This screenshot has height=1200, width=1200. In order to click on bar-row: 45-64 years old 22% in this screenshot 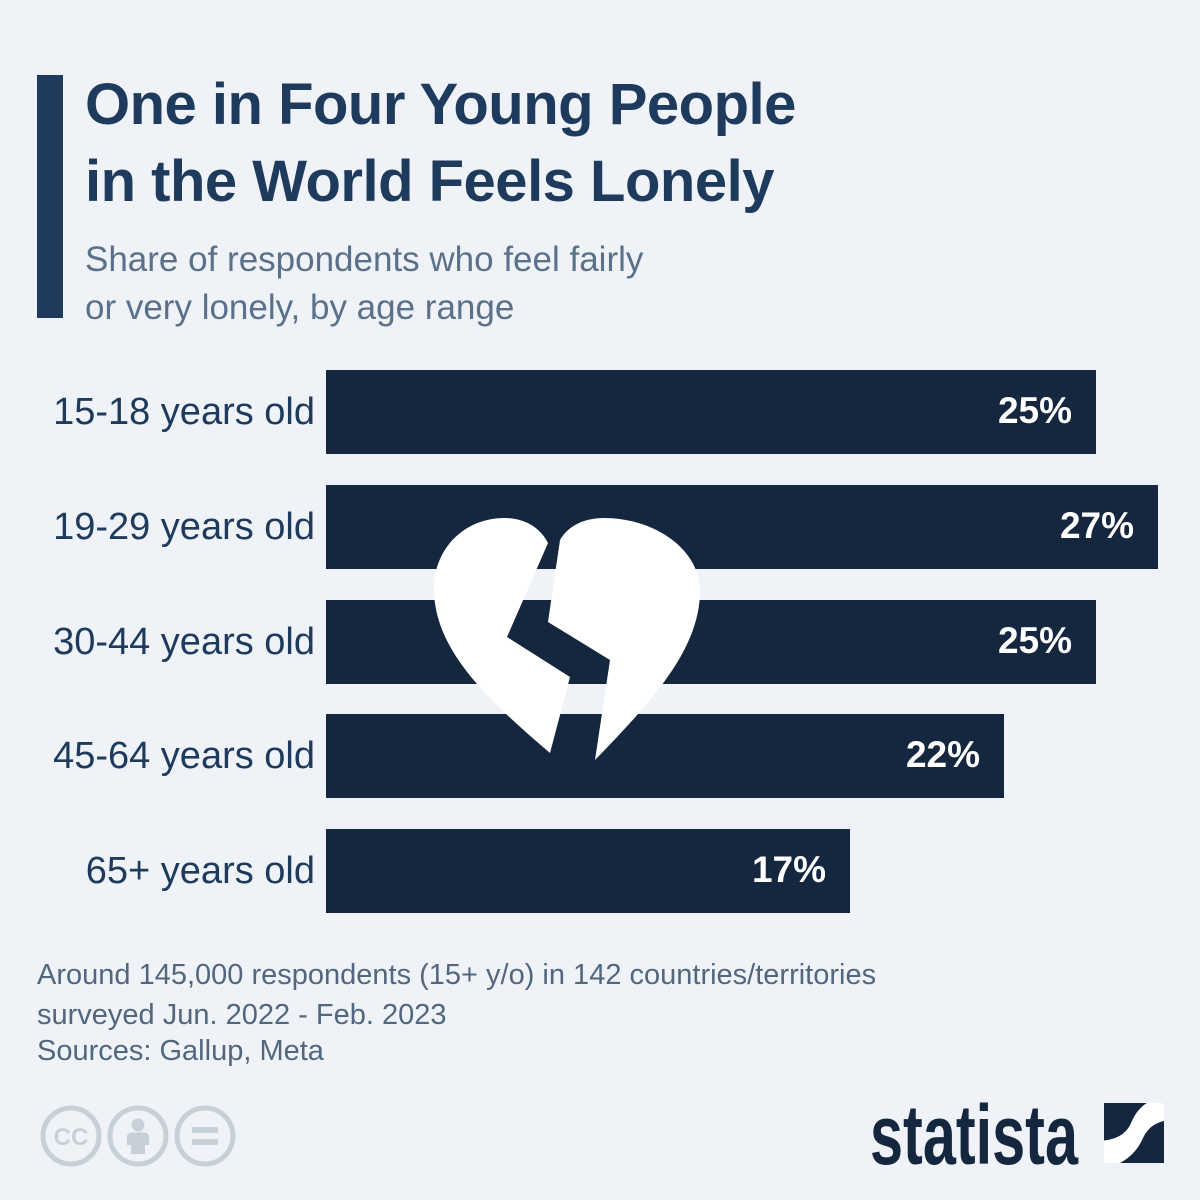, I will do `click(600, 756)`.